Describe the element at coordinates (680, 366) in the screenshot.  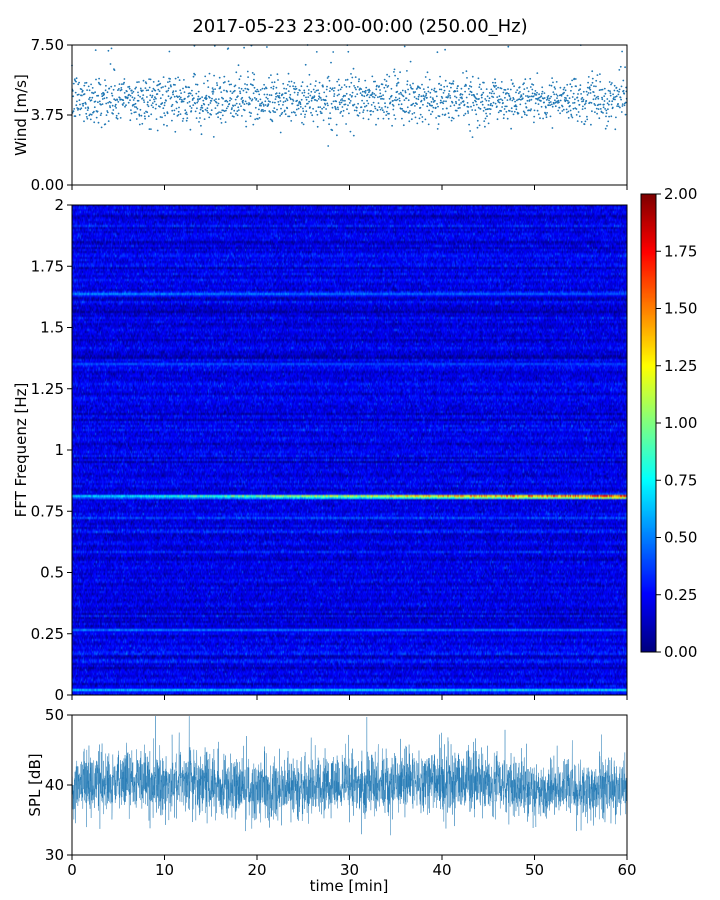
I see `colorbar-tick-label: 1.25` at that location.